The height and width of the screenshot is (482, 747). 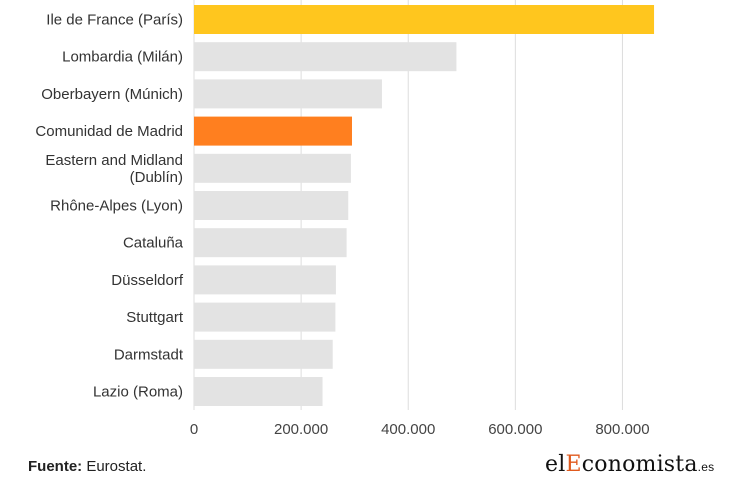 What do you see at coordinates (301, 429) in the screenshot?
I see `x-tick-label: 200.000` at bounding box center [301, 429].